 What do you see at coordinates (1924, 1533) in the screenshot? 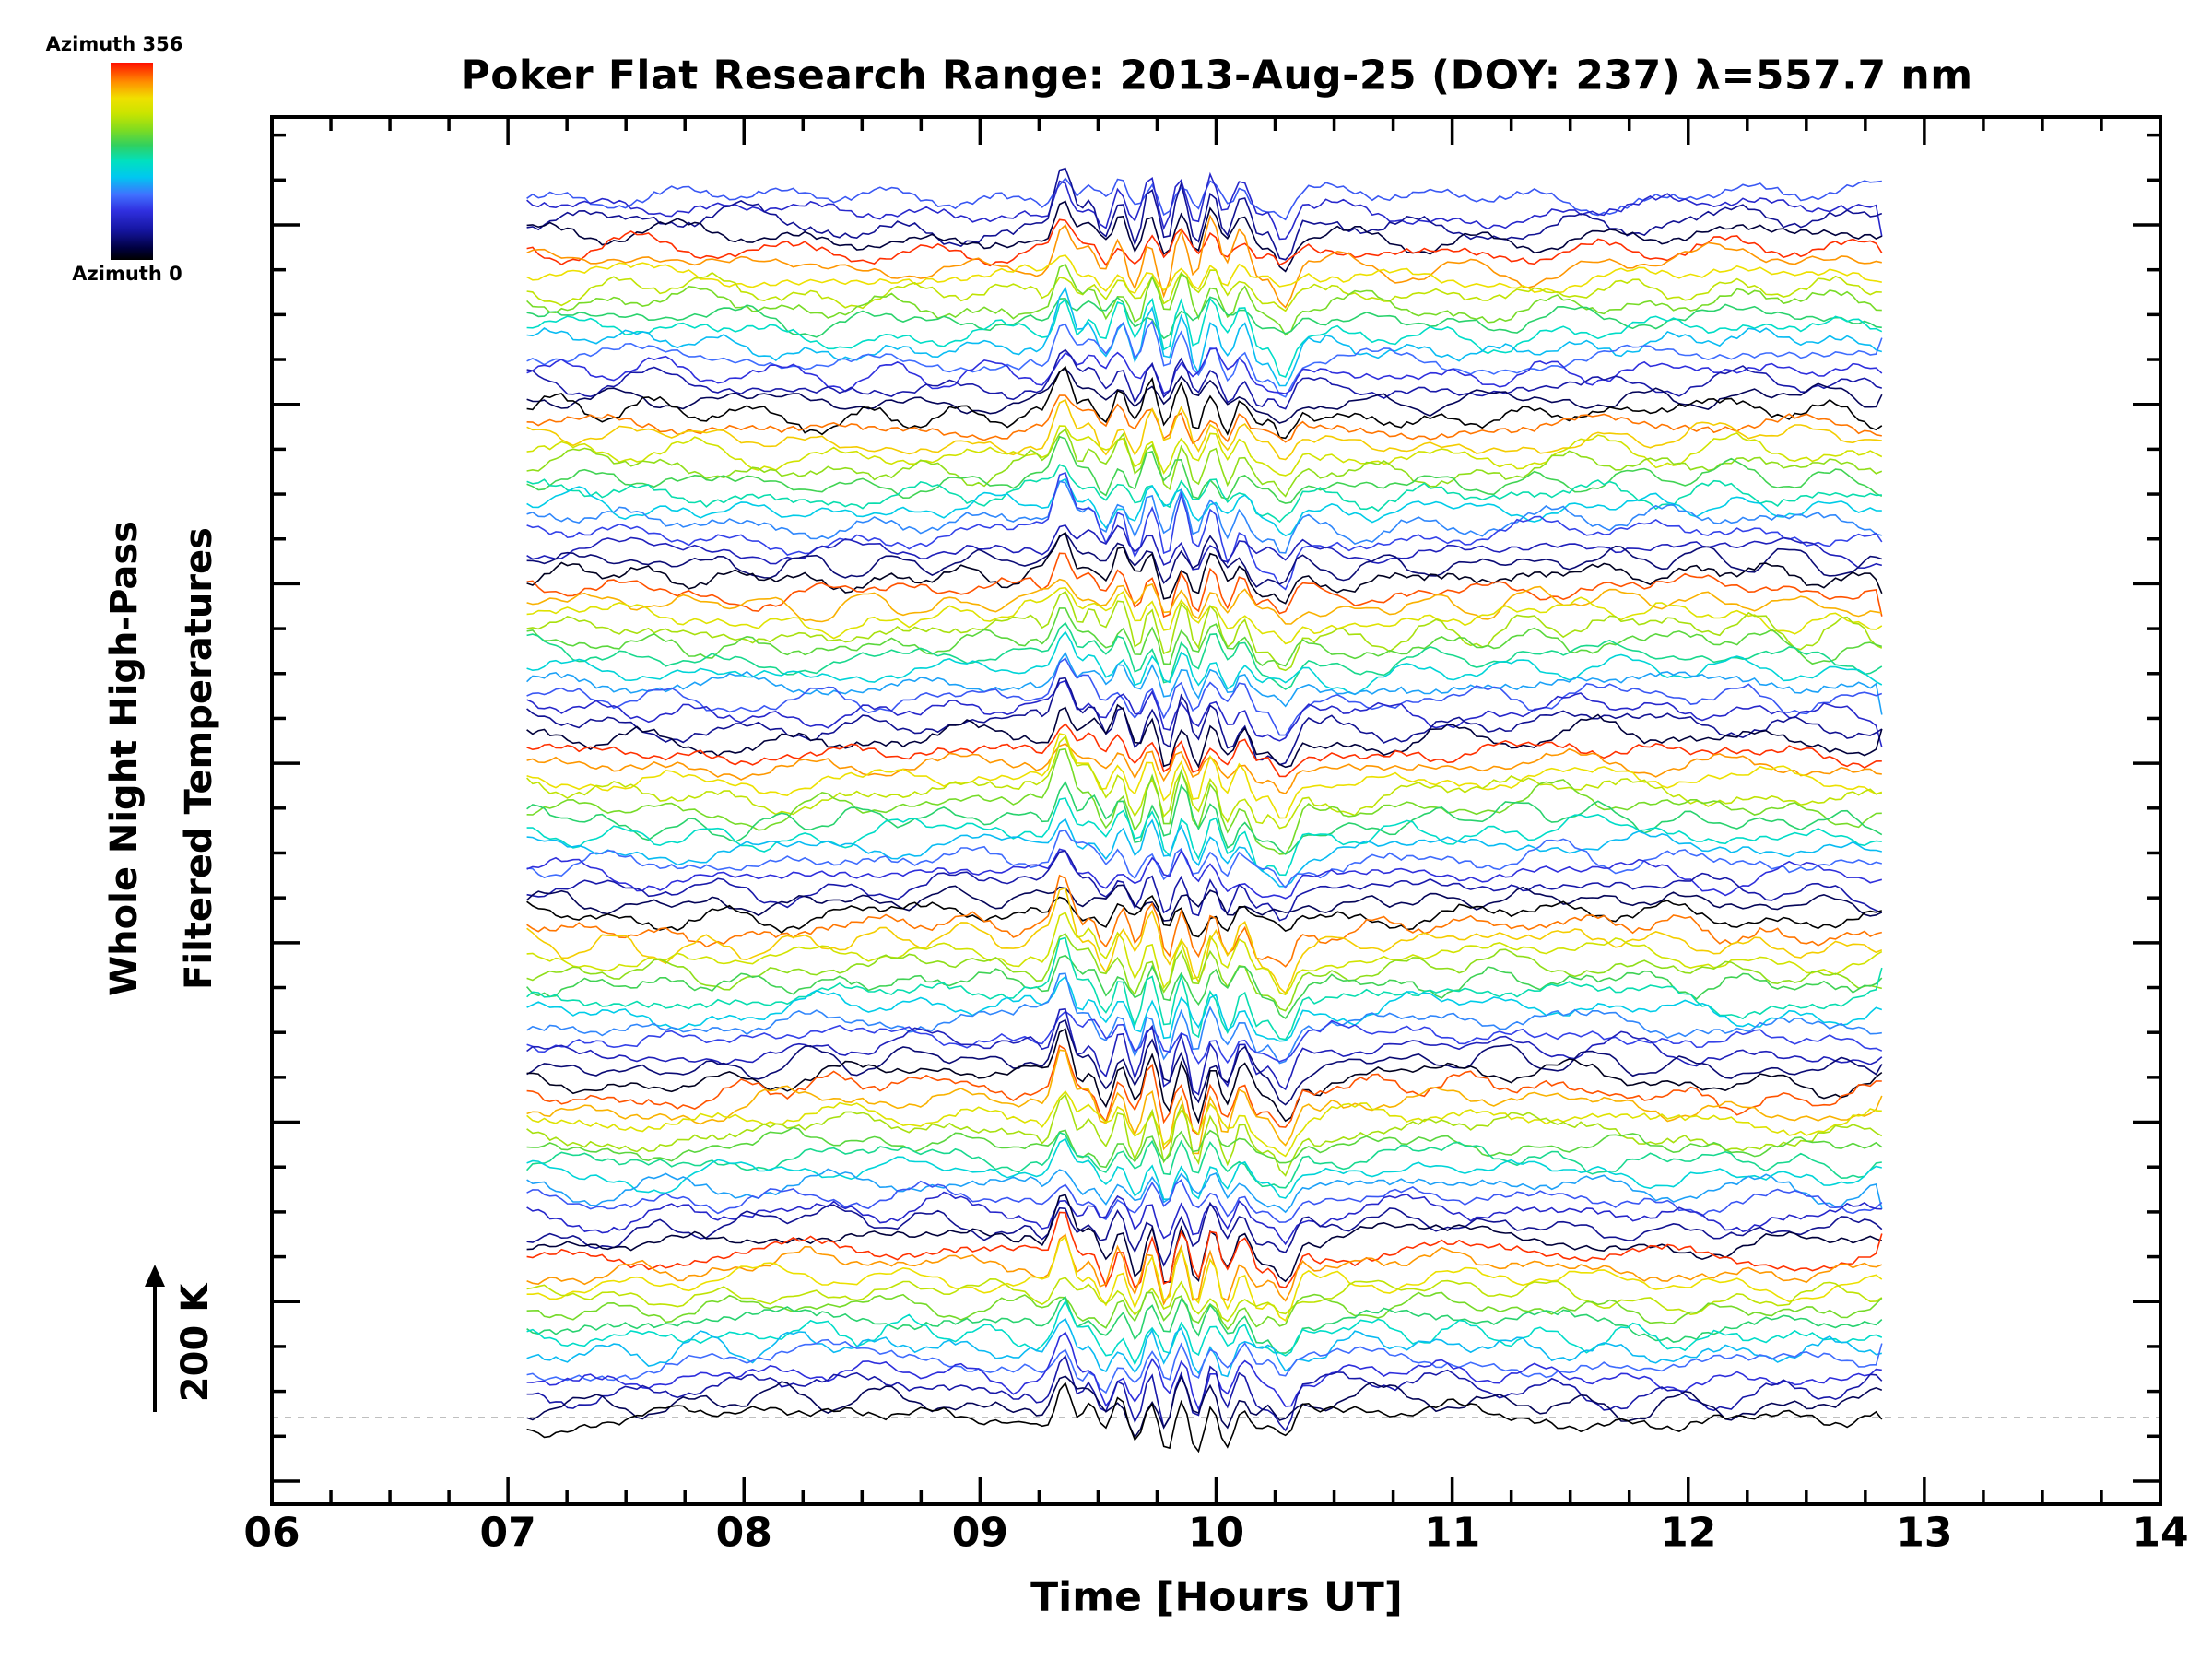
I see `x-tick-label: 13` at bounding box center [1924, 1533].